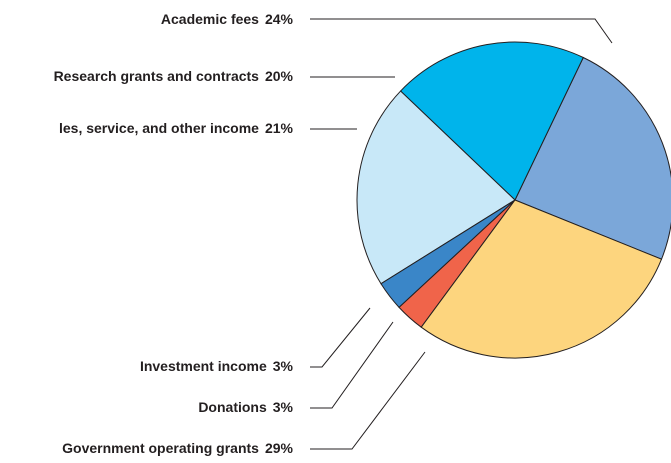 Image resolution: width=671 pixels, height=463 pixels. I want to click on slice-label: Academic fees 24%, so click(227, 19).